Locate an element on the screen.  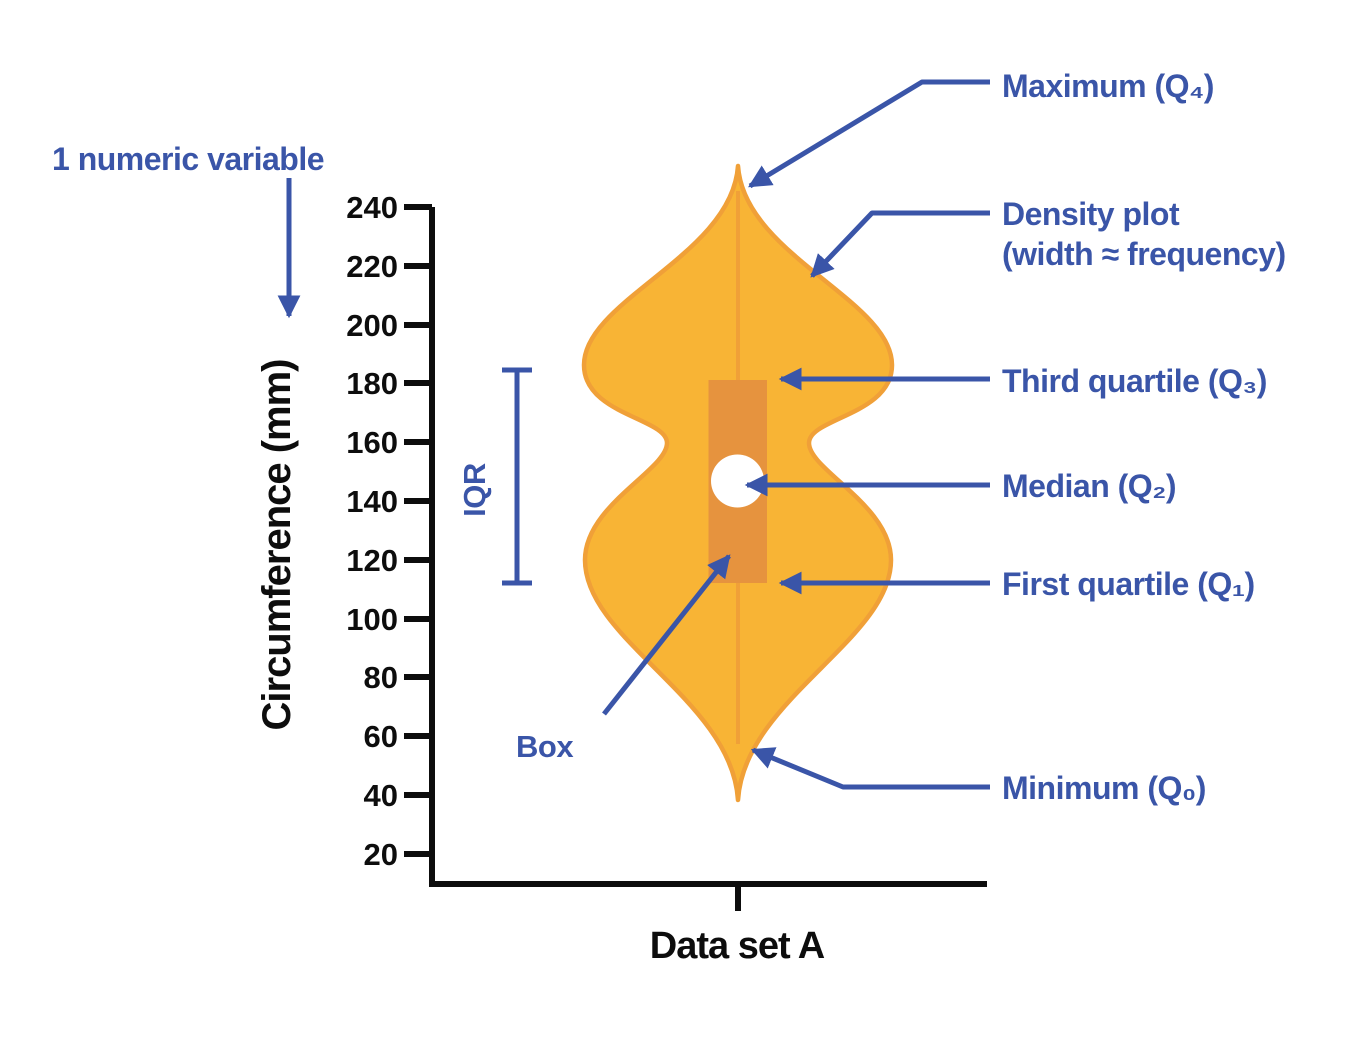
y-tick-label: 220 is located at coordinates (372, 266).